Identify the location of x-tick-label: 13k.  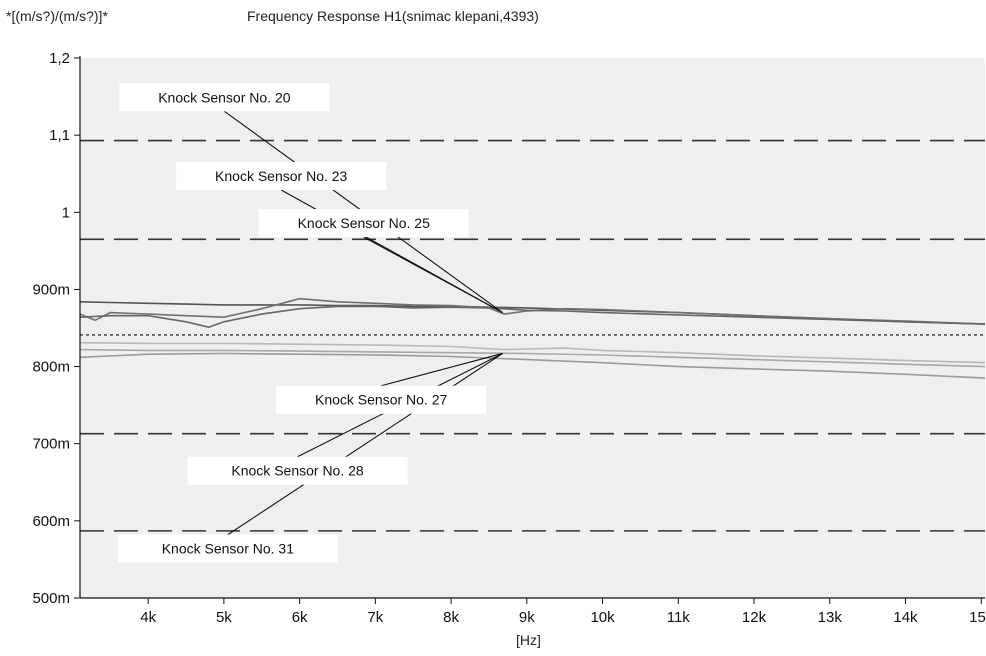
(830, 617).